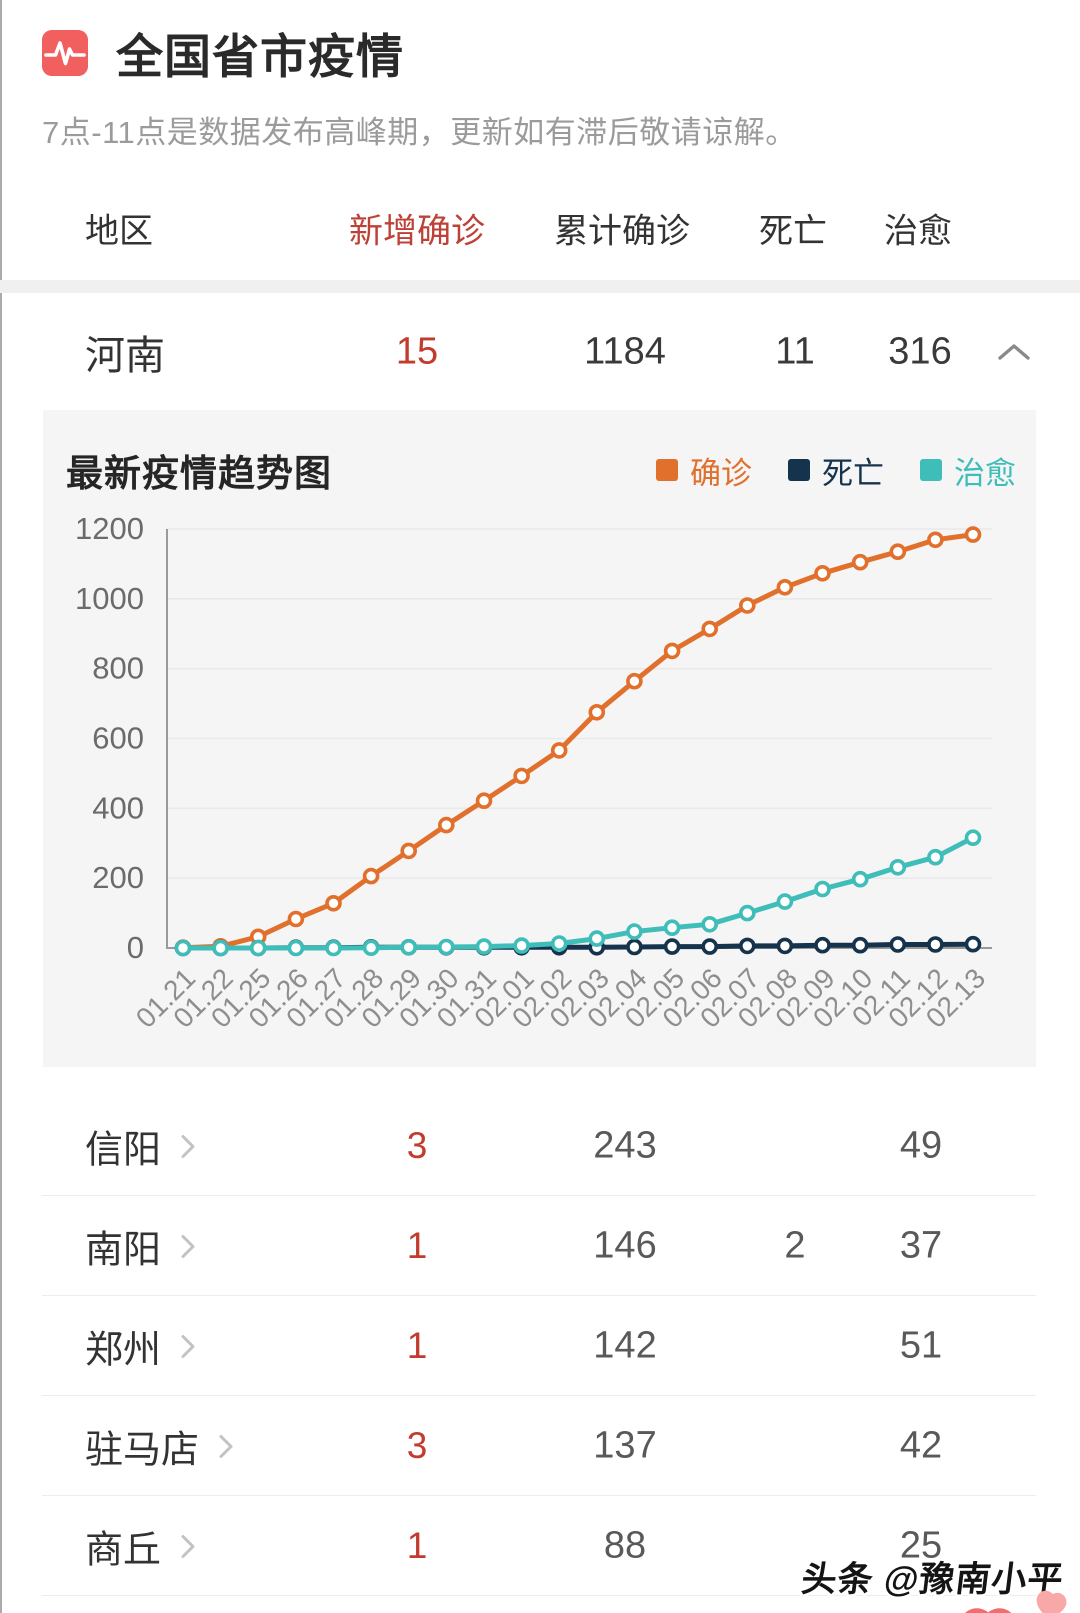  I want to click on y-tick-label: 400, so click(118, 807).